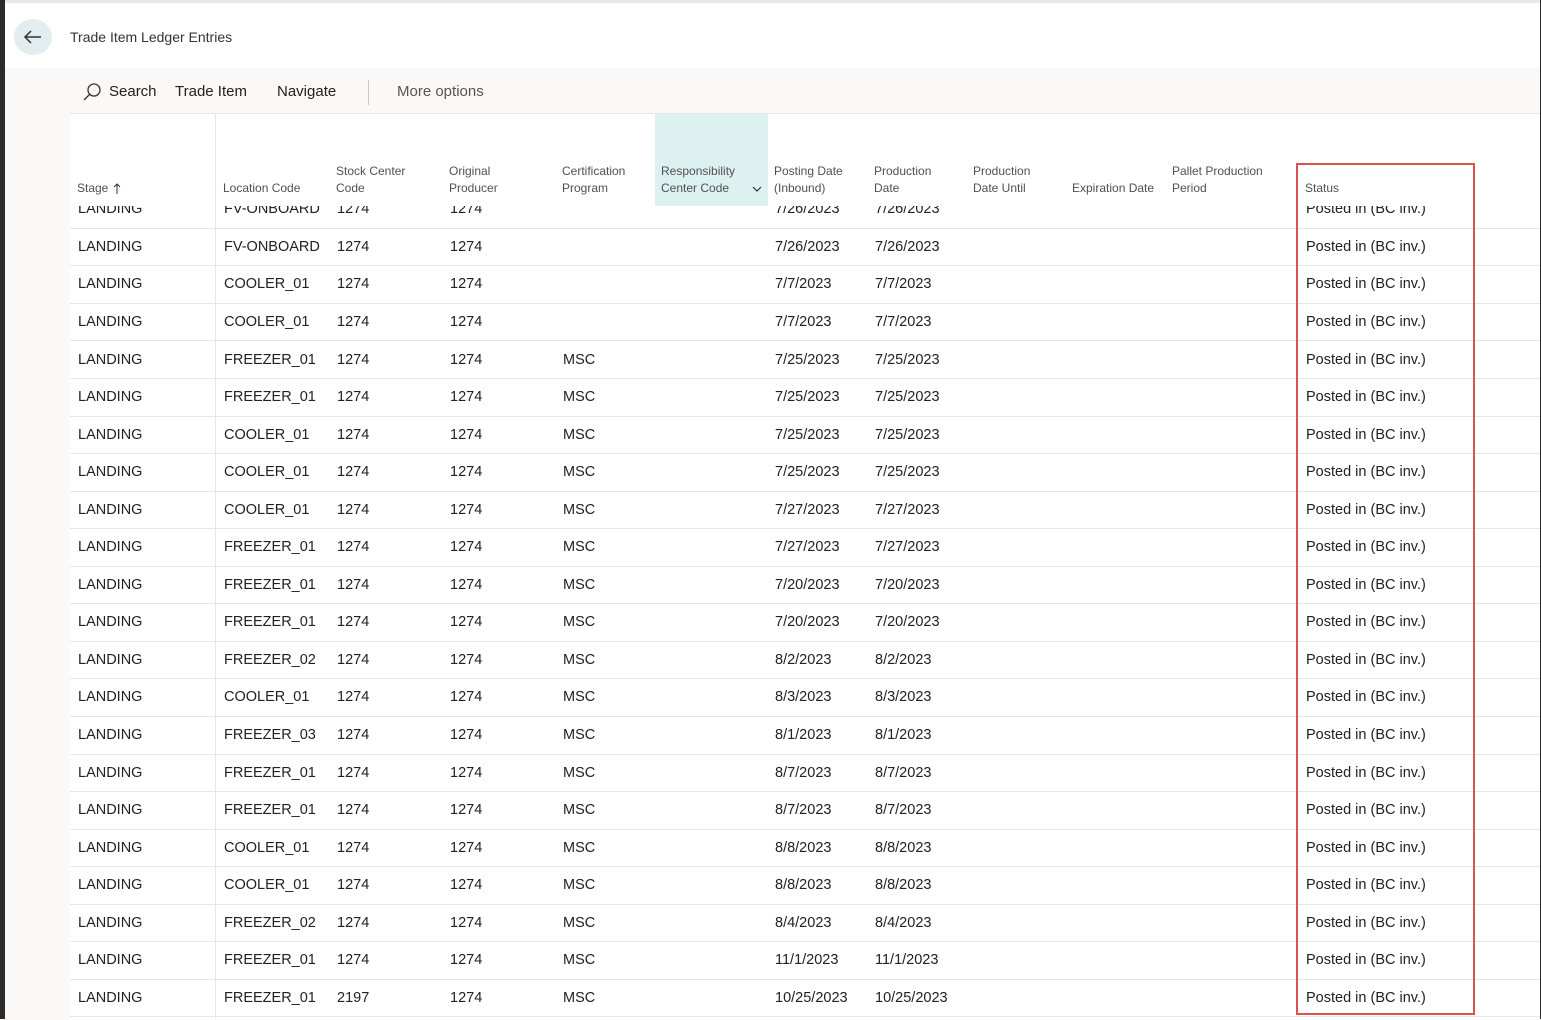 This screenshot has width=1541, height=1020. Describe the element at coordinates (1217, 179) in the screenshot. I see `column-header: Pallet Production Period` at that location.